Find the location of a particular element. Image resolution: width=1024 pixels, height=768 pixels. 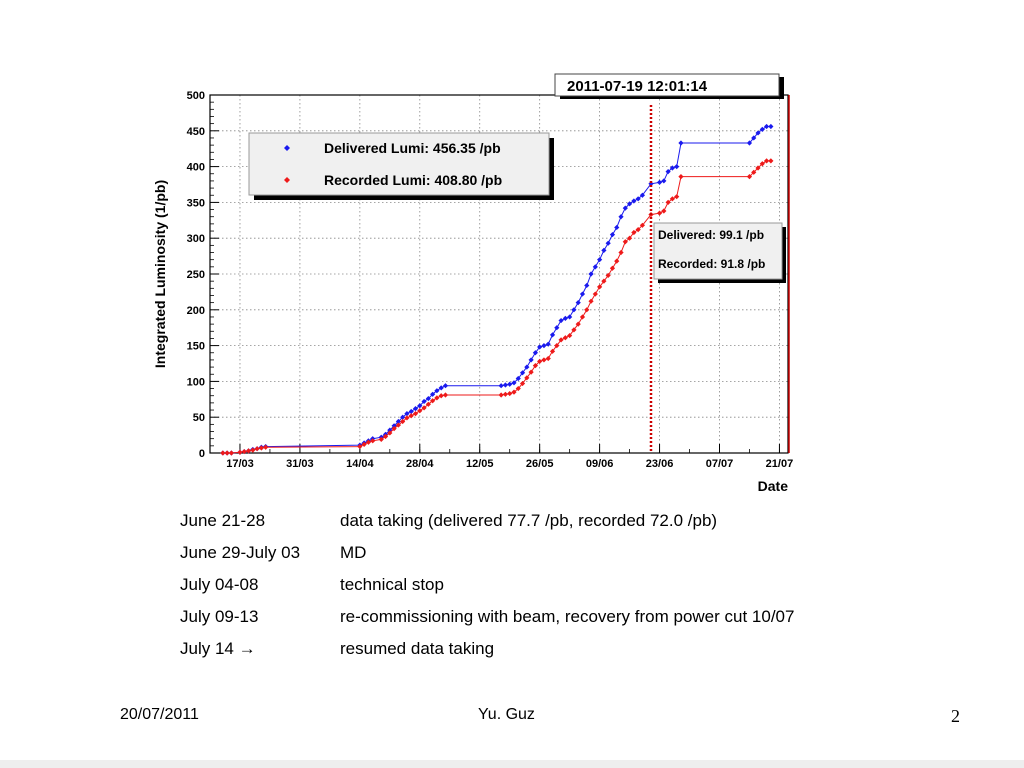

note-period: July 14 → is located at coordinates (218, 648).